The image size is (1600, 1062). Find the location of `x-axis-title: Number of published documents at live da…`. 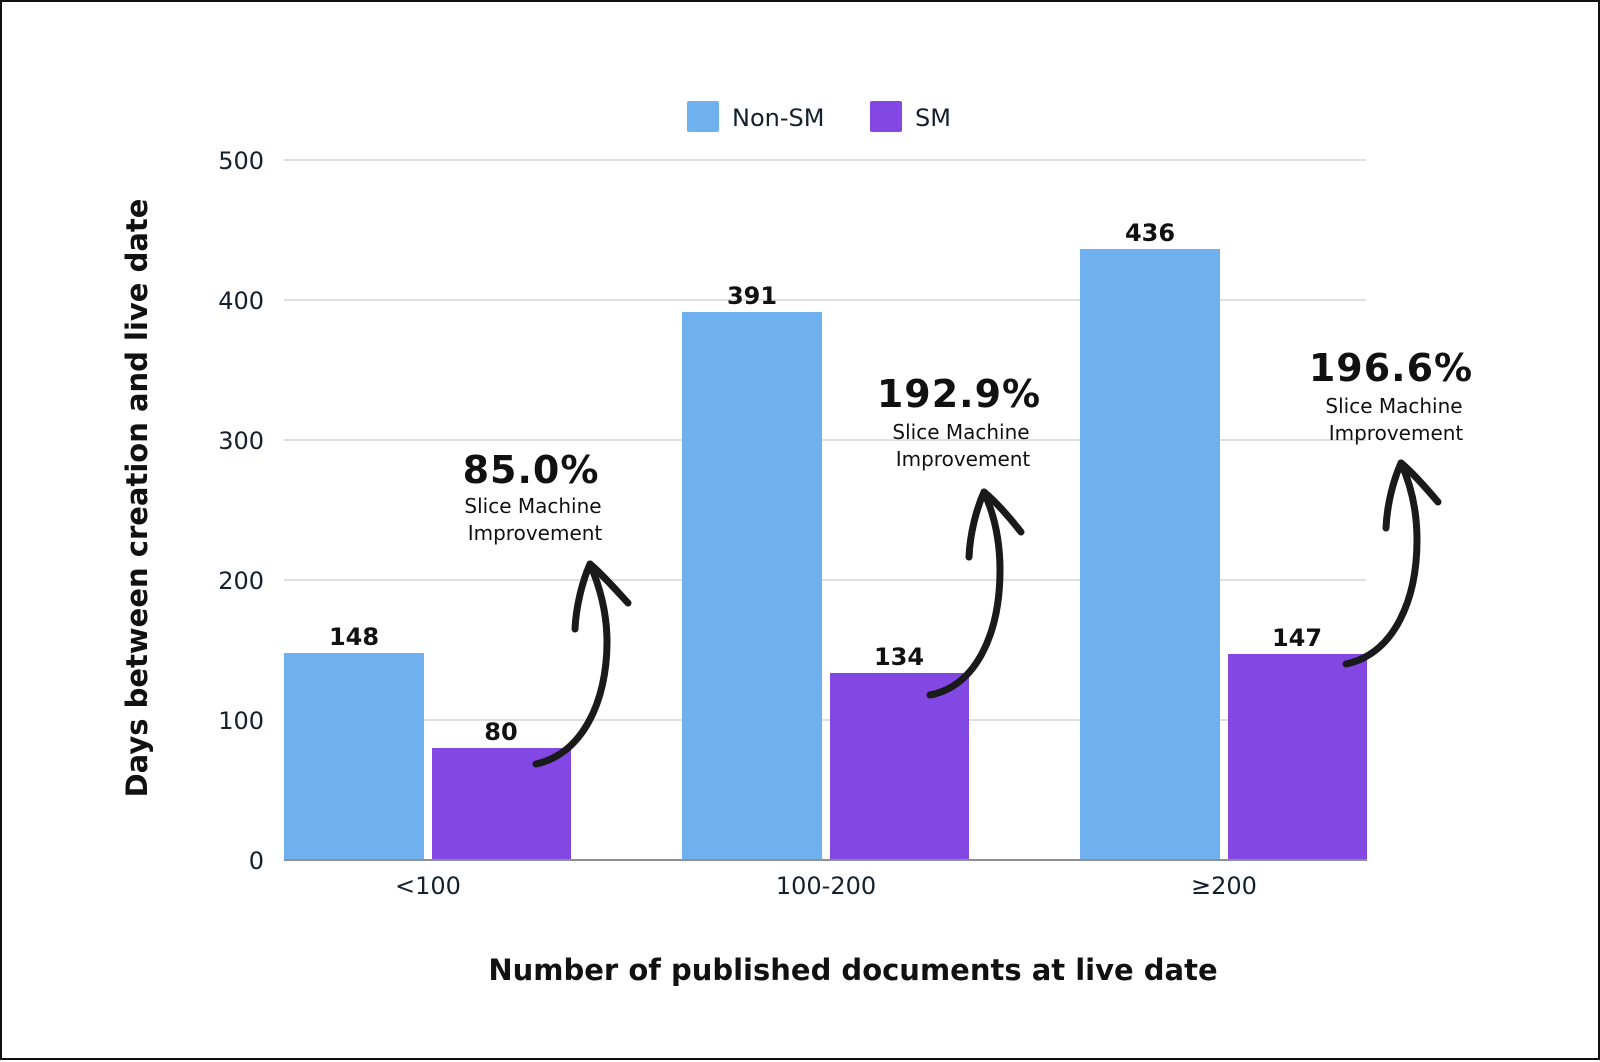

x-axis-title: Number of published documents at live da… is located at coordinates (852, 970).